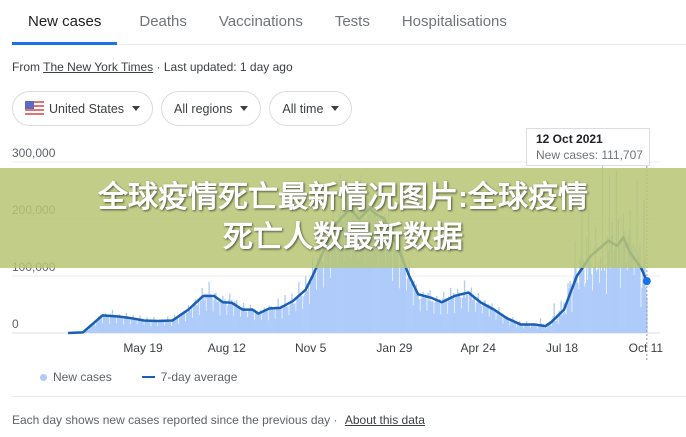  What do you see at coordinates (211, 108) in the screenshot?
I see `regions-dropdown: All regions` at bounding box center [211, 108].